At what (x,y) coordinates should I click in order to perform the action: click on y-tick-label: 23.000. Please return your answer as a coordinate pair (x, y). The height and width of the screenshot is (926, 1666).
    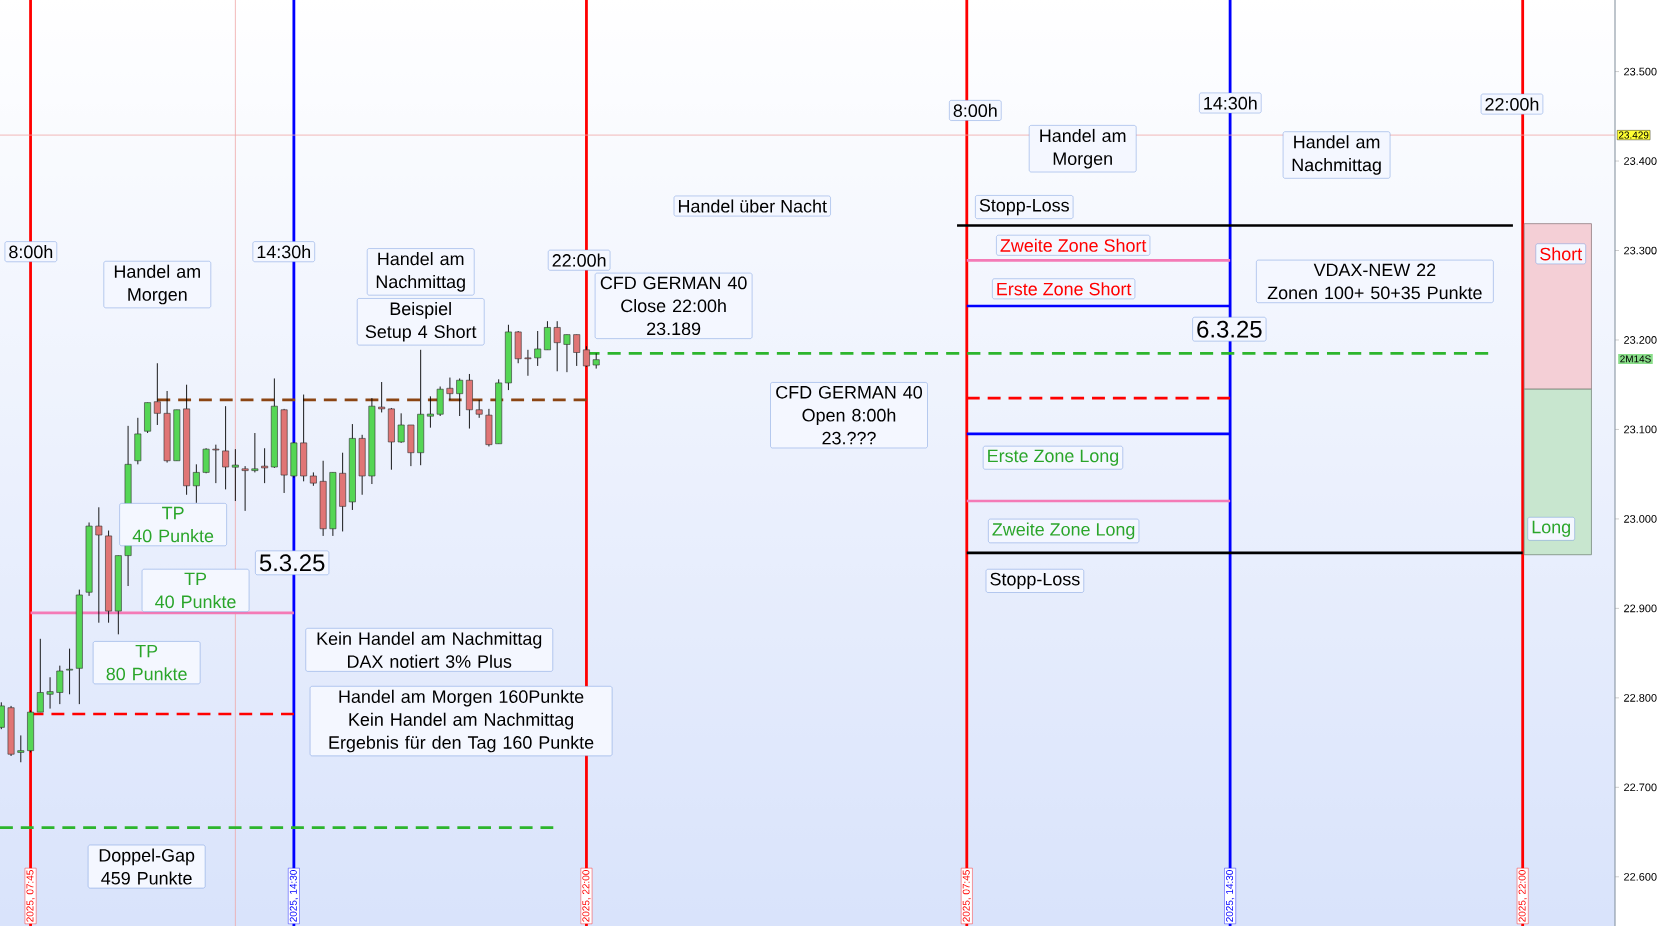
    Looking at the image, I should click on (1640, 519).